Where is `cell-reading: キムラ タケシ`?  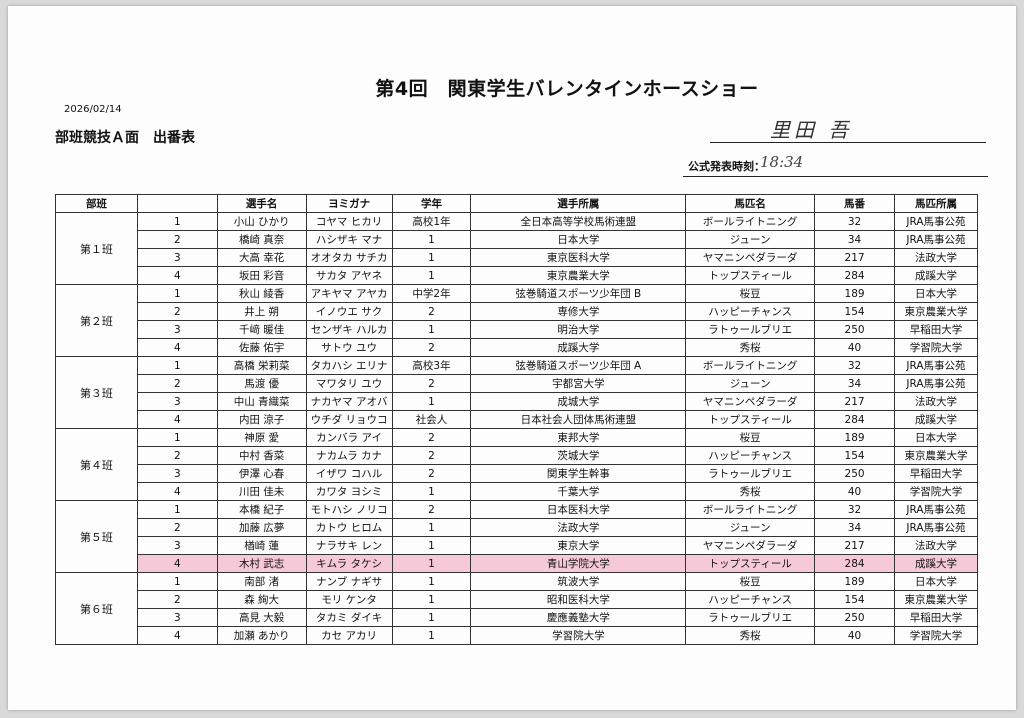
cell-reading: キムラ タケシ is located at coordinates (349, 563).